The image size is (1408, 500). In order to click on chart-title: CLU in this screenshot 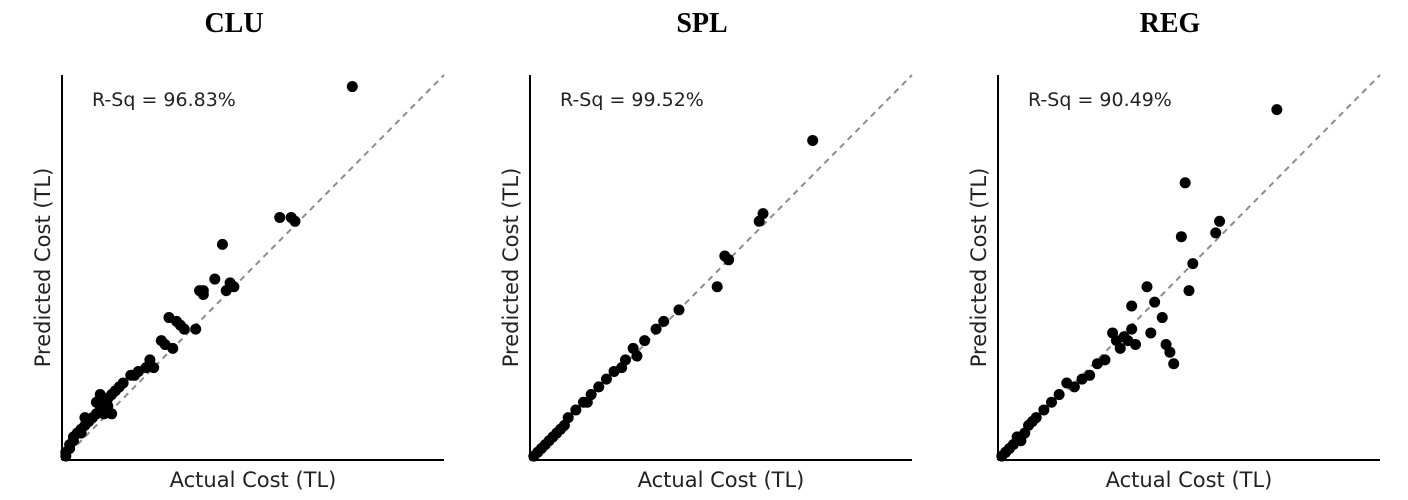, I will do `click(234, 23)`.